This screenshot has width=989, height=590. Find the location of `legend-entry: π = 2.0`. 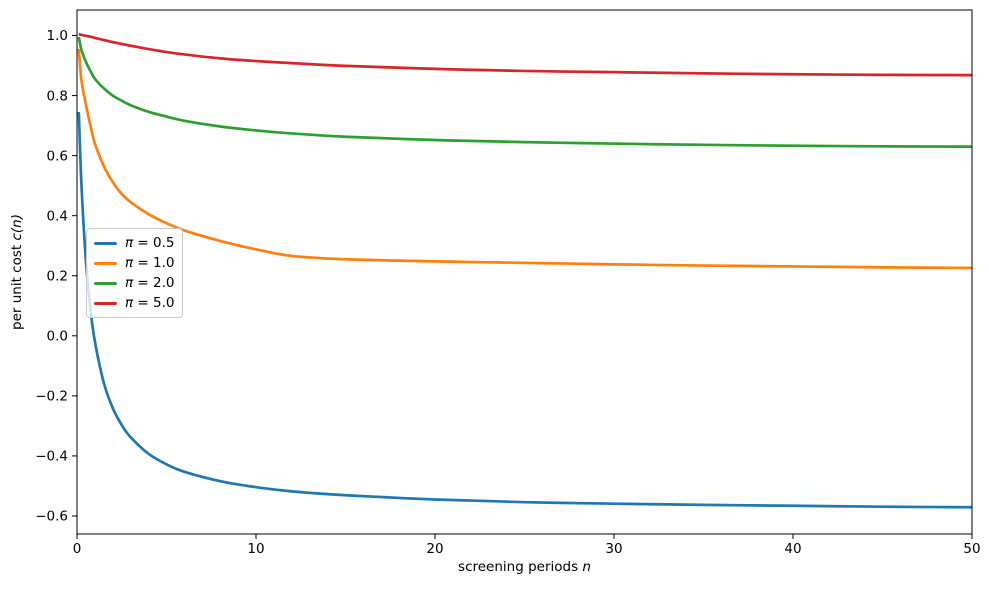

legend-entry: π = 2.0 is located at coordinates (135, 283).